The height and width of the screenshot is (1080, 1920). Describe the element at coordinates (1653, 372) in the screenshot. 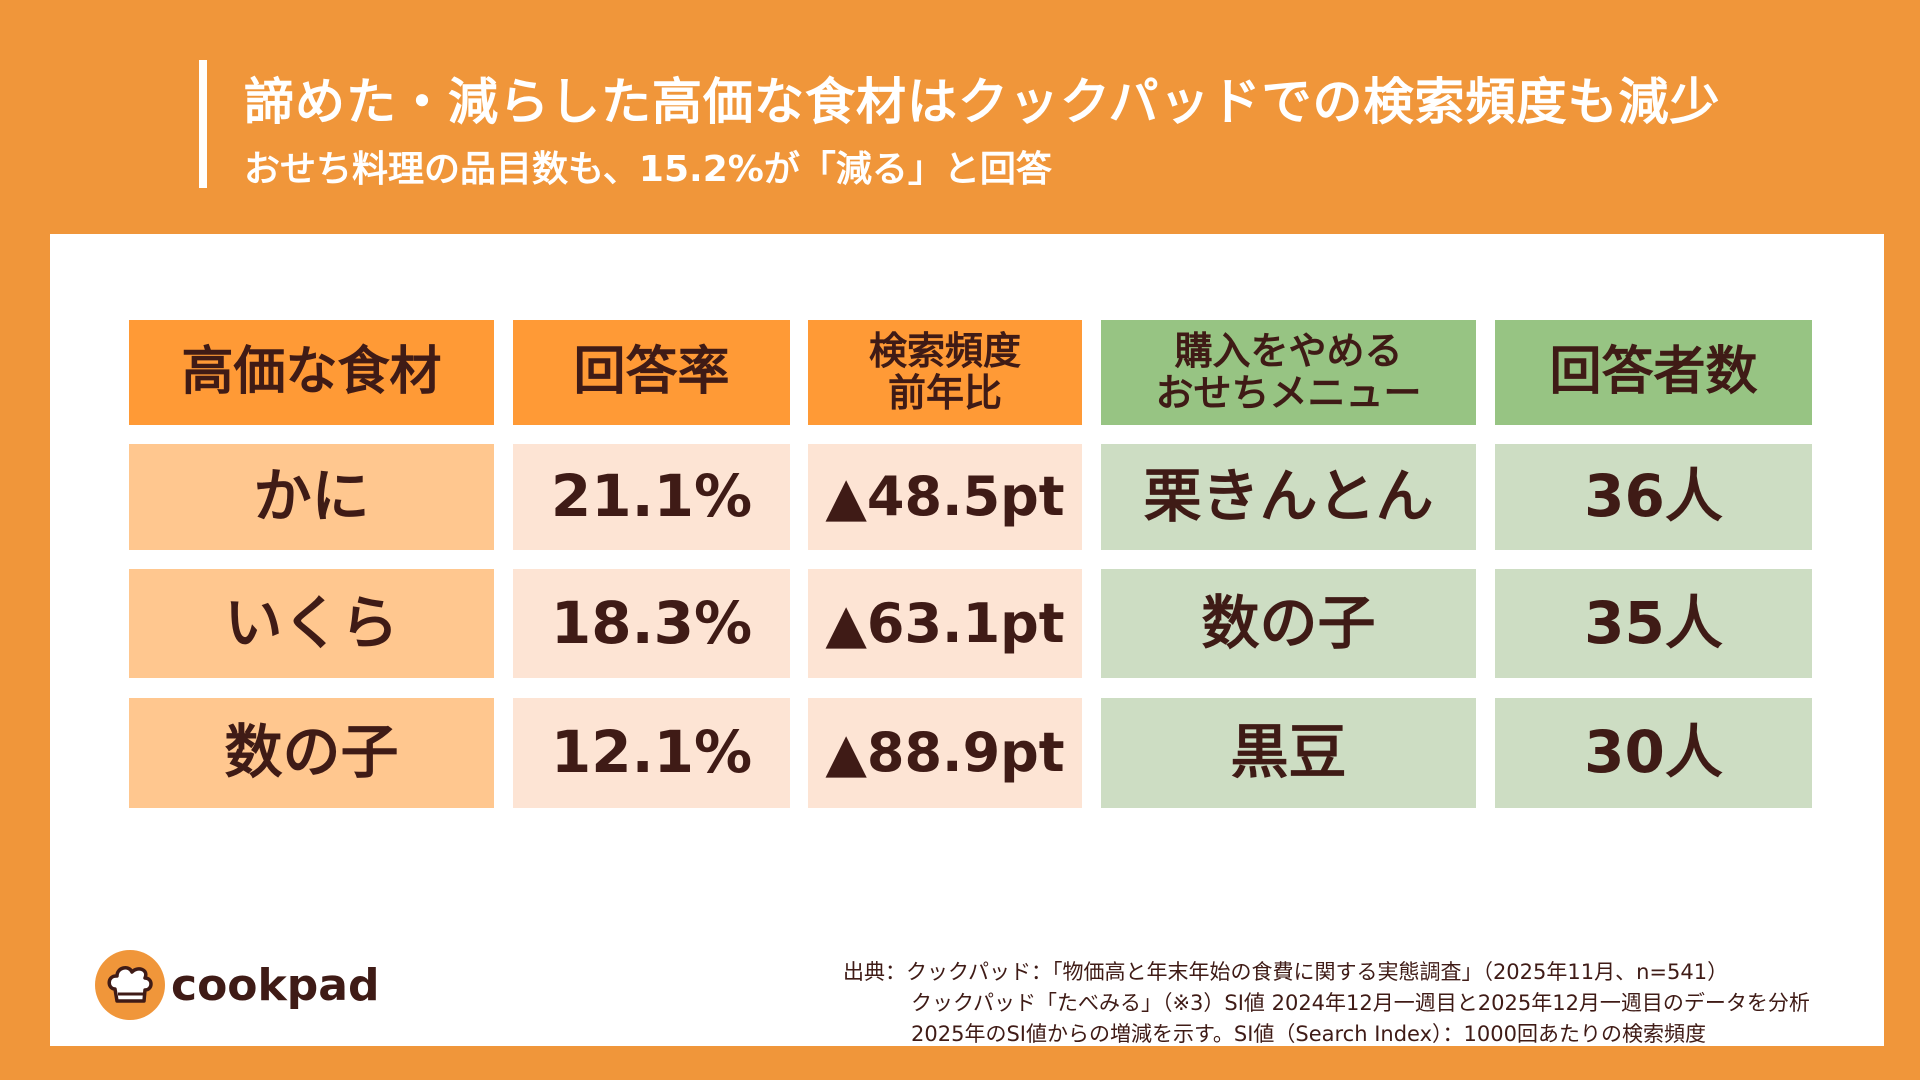

I see `header-respondents: 回答者数` at that location.